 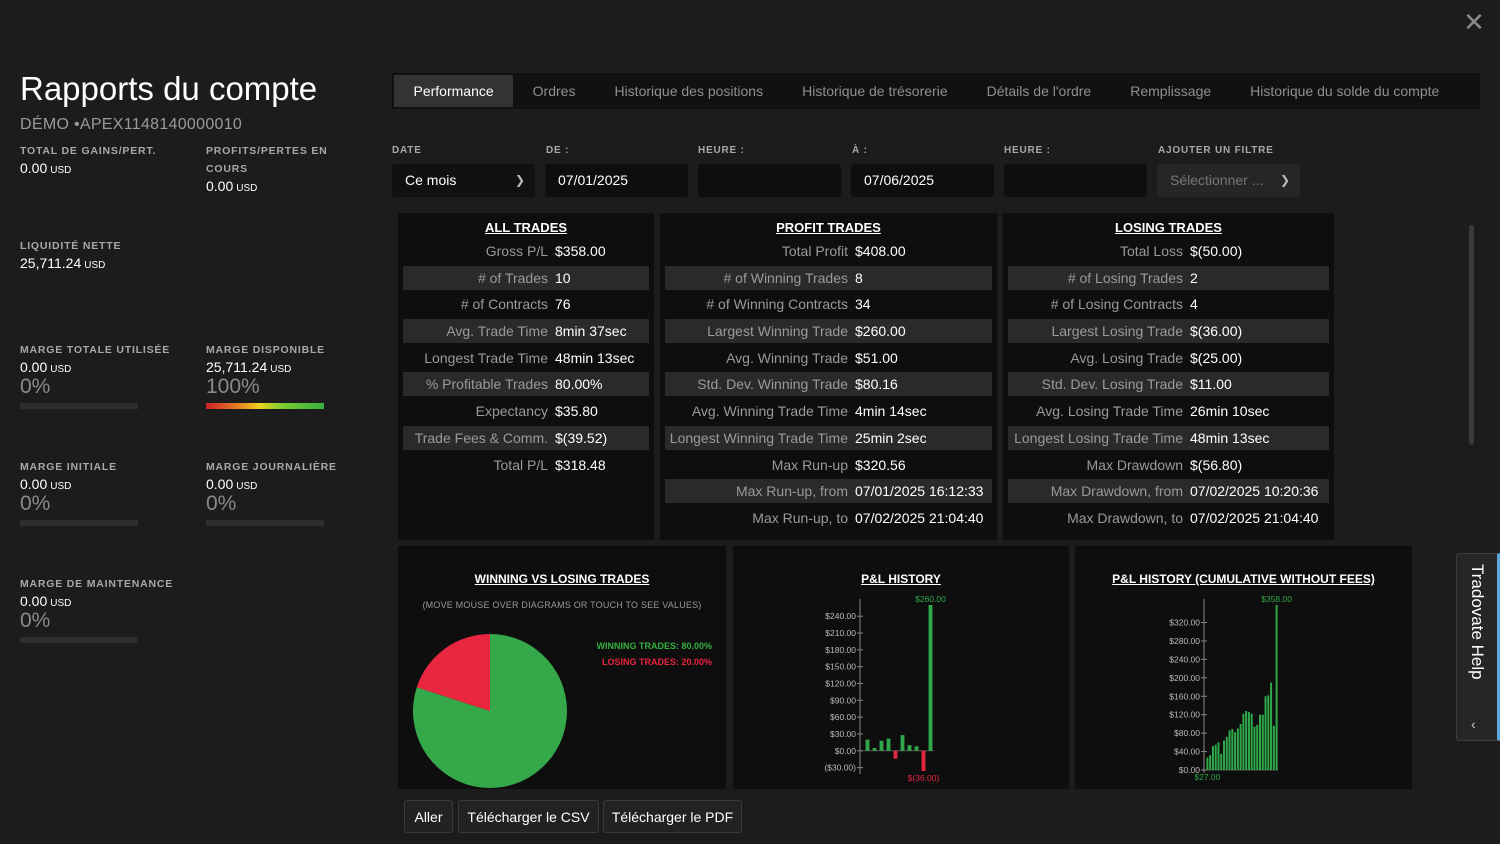 What do you see at coordinates (1117, 331) in the screenshot?
I see `stat-label: Largest Losing Trade` at bounding box center [1117, 331].